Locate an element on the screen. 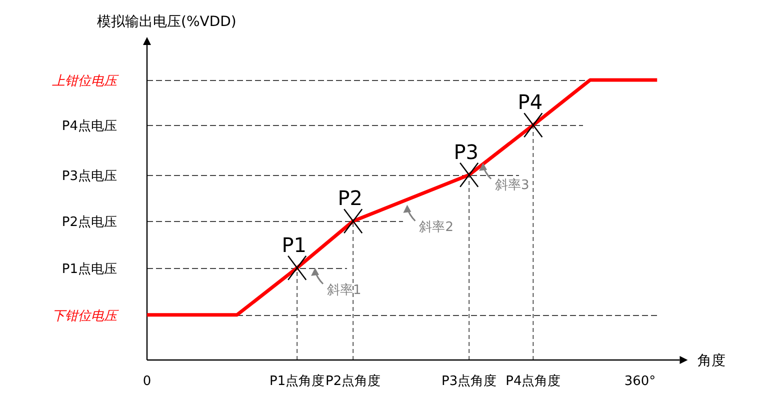 This screenshot has width=760, height=399. ref-line-label: P4点电压 is located at coordinates (89, 126).